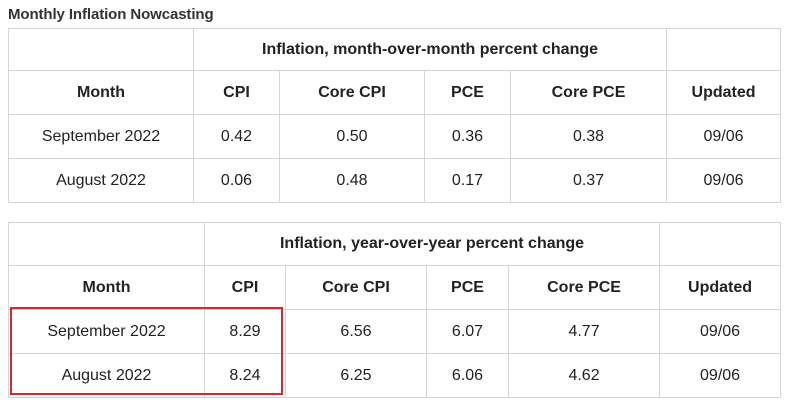 The width and height of the screenshot is (789, 404). What do you see at coordinates (352, 136) in the screenshot?
I see `cell-core-cpi: 0.50` at bounding box center [352, 136].